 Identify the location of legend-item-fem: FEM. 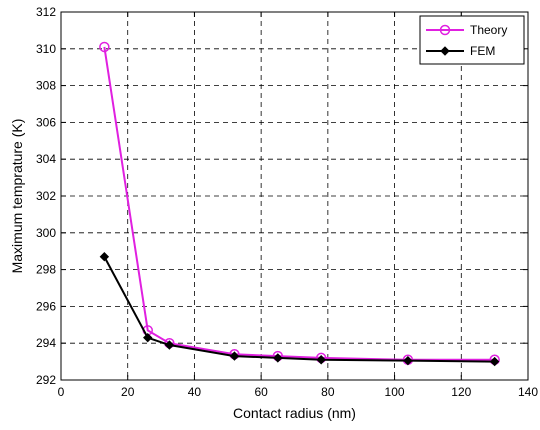
(460, 51).